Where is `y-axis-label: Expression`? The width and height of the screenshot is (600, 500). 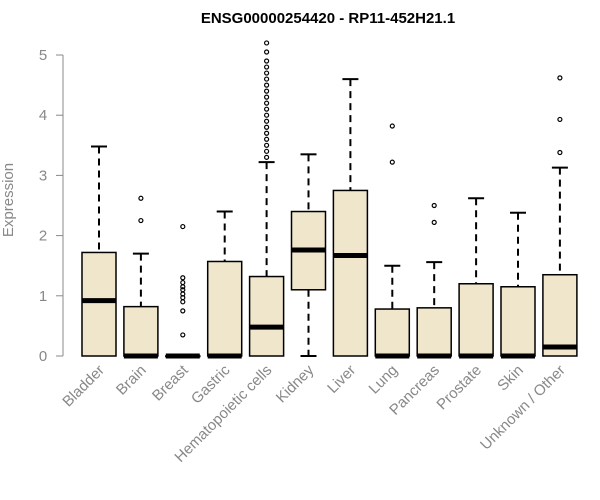 y-axis-label: Expression is located at coordinates (8, 200).